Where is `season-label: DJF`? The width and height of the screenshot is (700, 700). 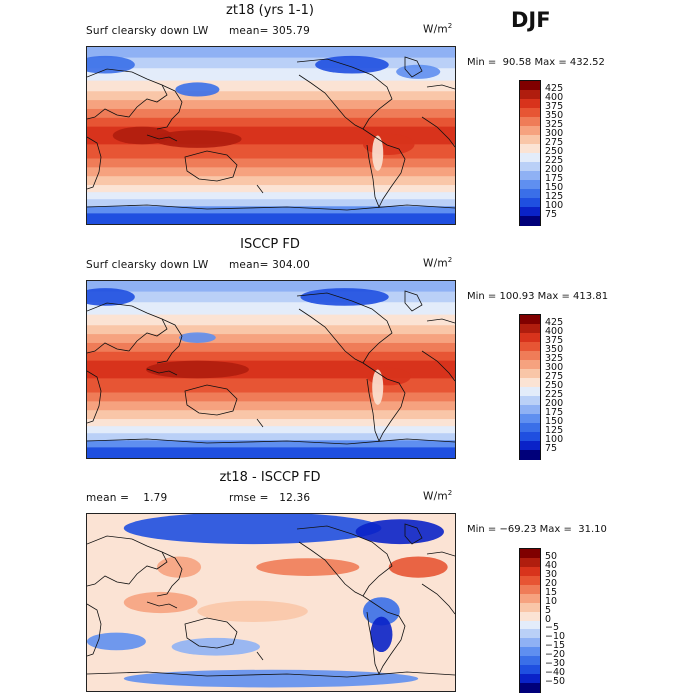 season-label: DJF is located at coordinates (531, 20).